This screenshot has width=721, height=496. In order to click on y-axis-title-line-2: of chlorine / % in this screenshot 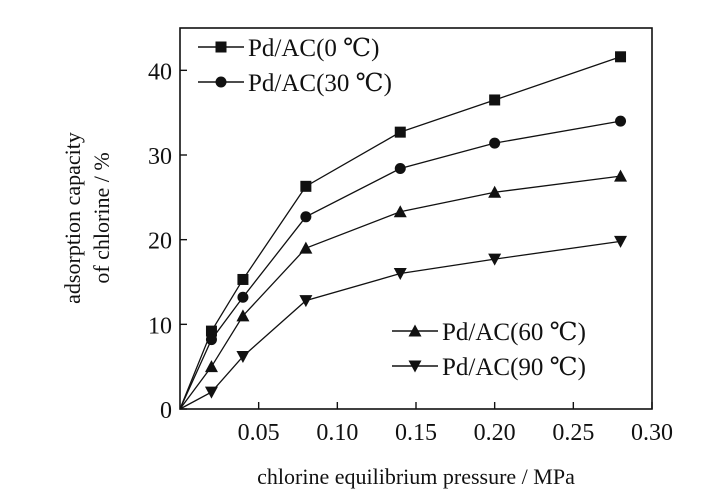, I will do `click(101, 217)`.